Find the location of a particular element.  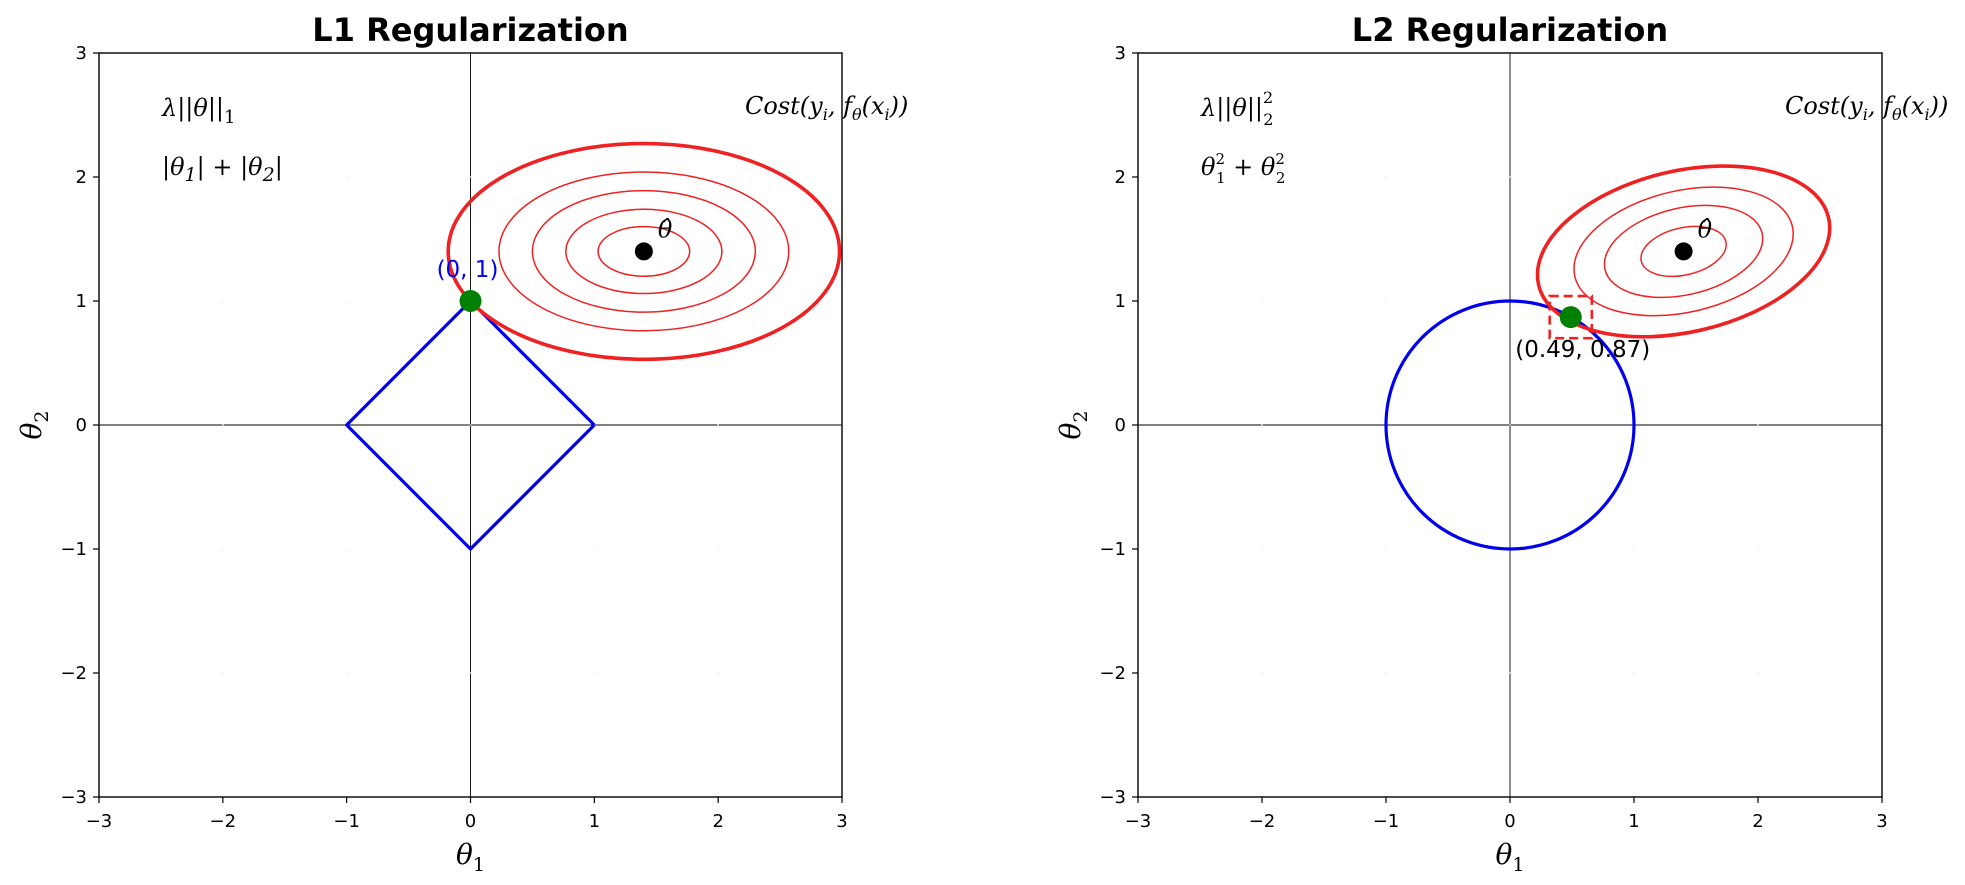

y-axis-label-main: θ is located at coordinates (1070, 430).